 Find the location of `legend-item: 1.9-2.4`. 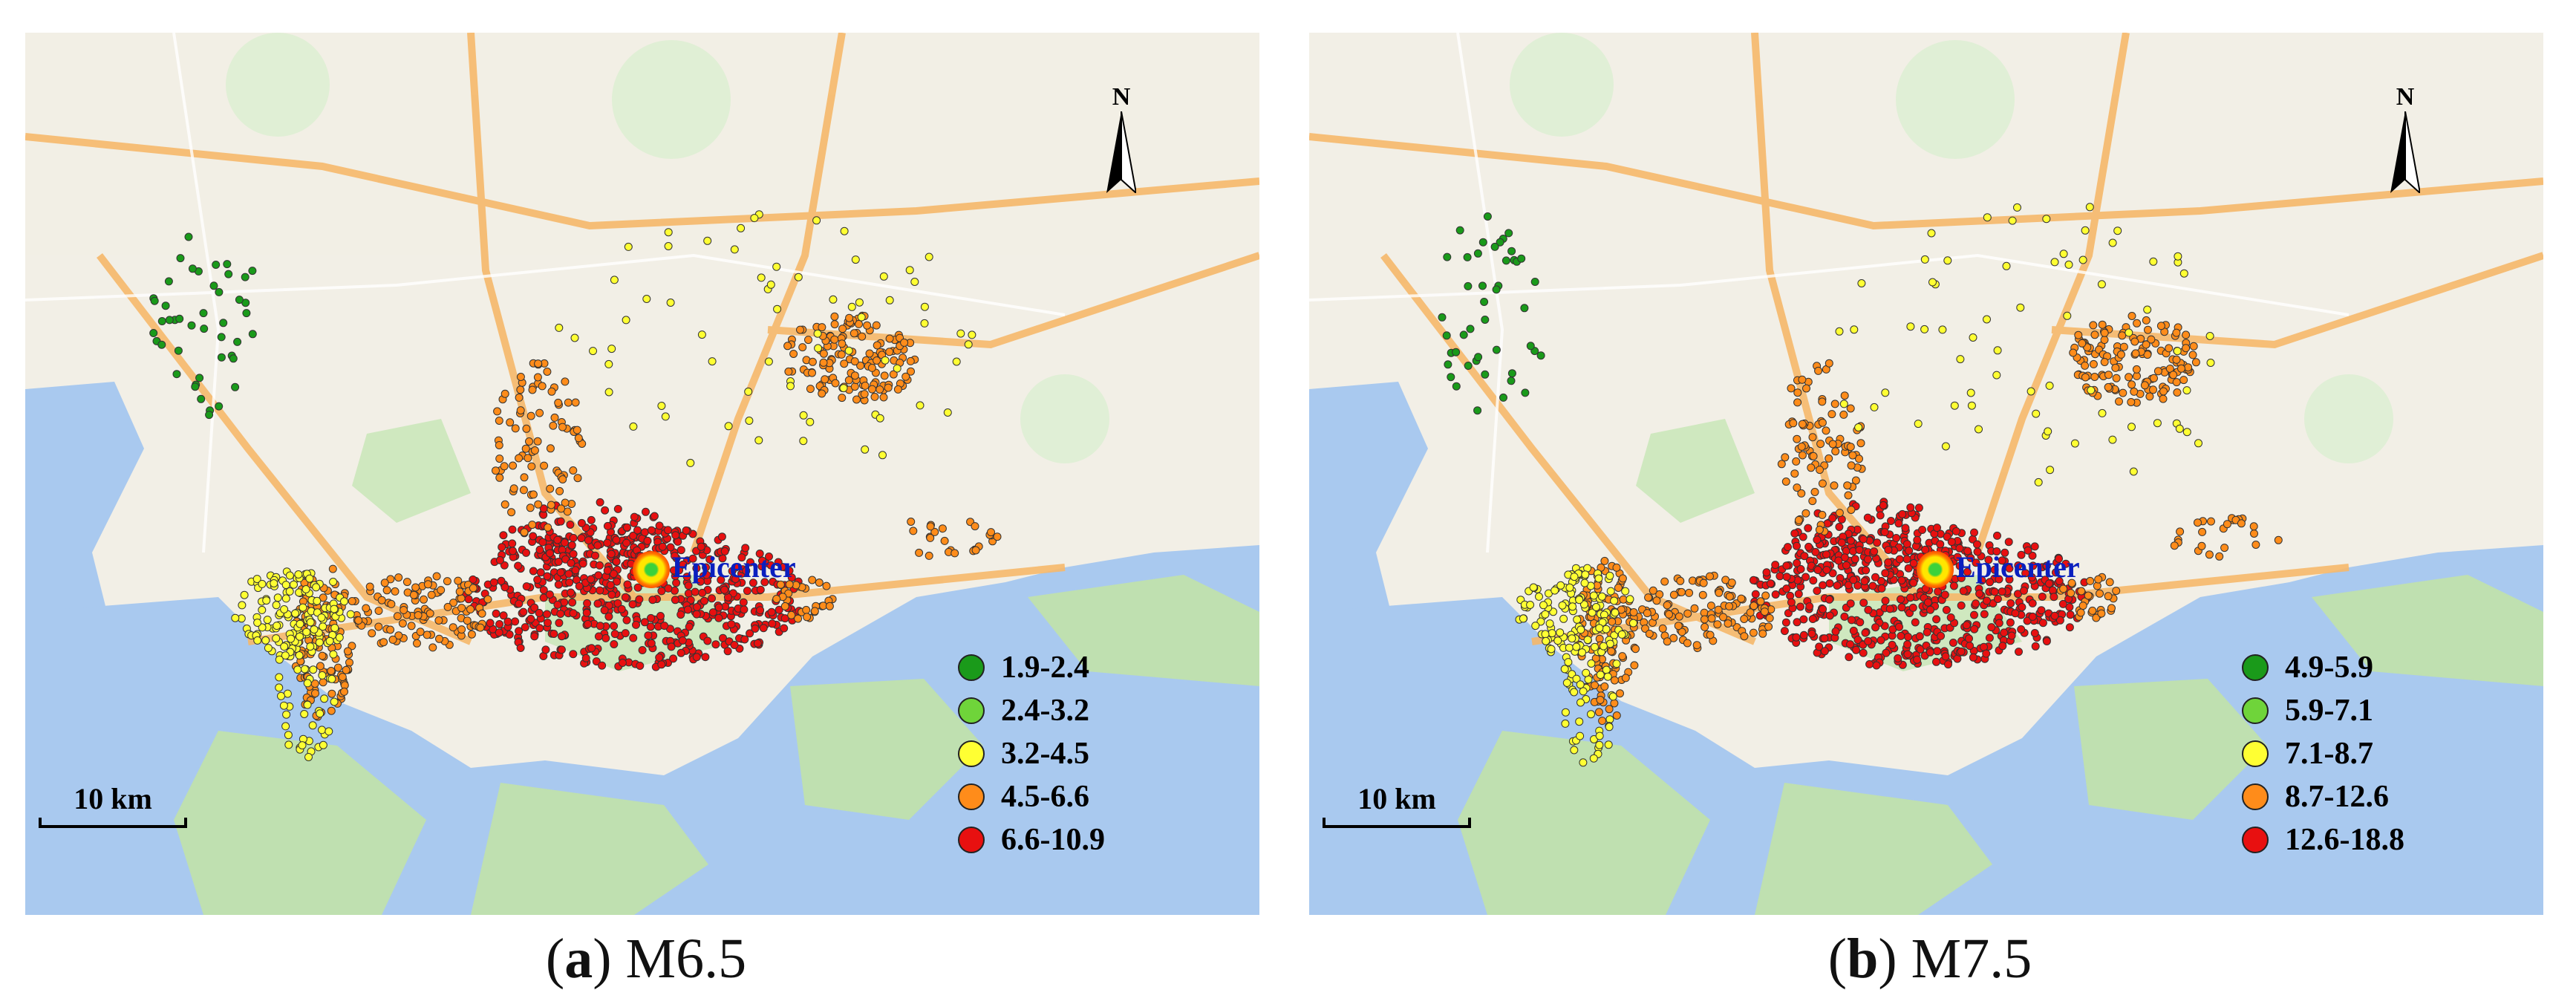

legend-item: 1.9-2.4 is located at coordinates (1031, 667).